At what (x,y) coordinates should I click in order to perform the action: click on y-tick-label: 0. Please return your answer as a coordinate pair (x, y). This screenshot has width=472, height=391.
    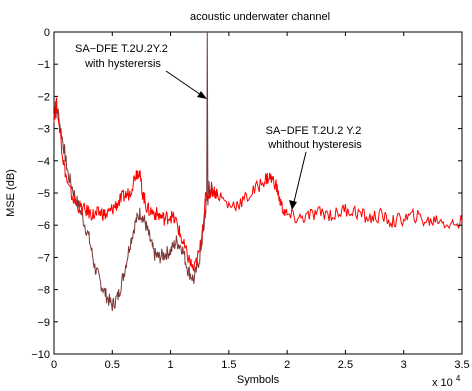
    Looking at the image, I should click on (47, 33).